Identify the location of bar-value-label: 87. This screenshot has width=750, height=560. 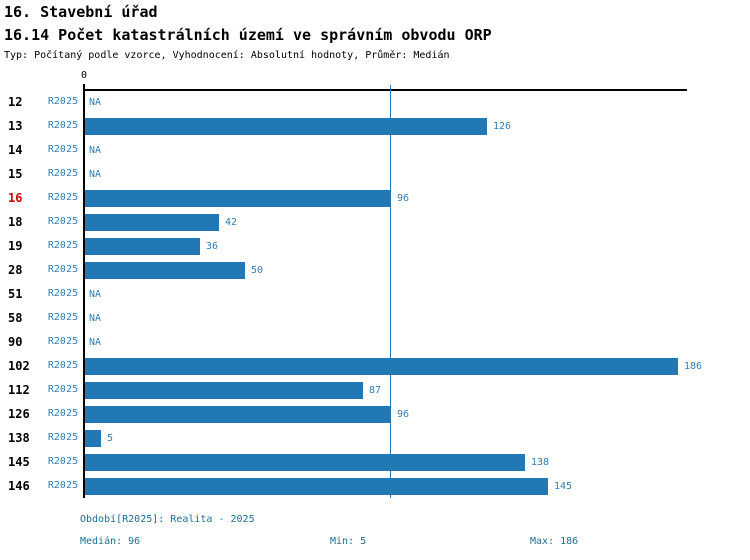
(375, 390).